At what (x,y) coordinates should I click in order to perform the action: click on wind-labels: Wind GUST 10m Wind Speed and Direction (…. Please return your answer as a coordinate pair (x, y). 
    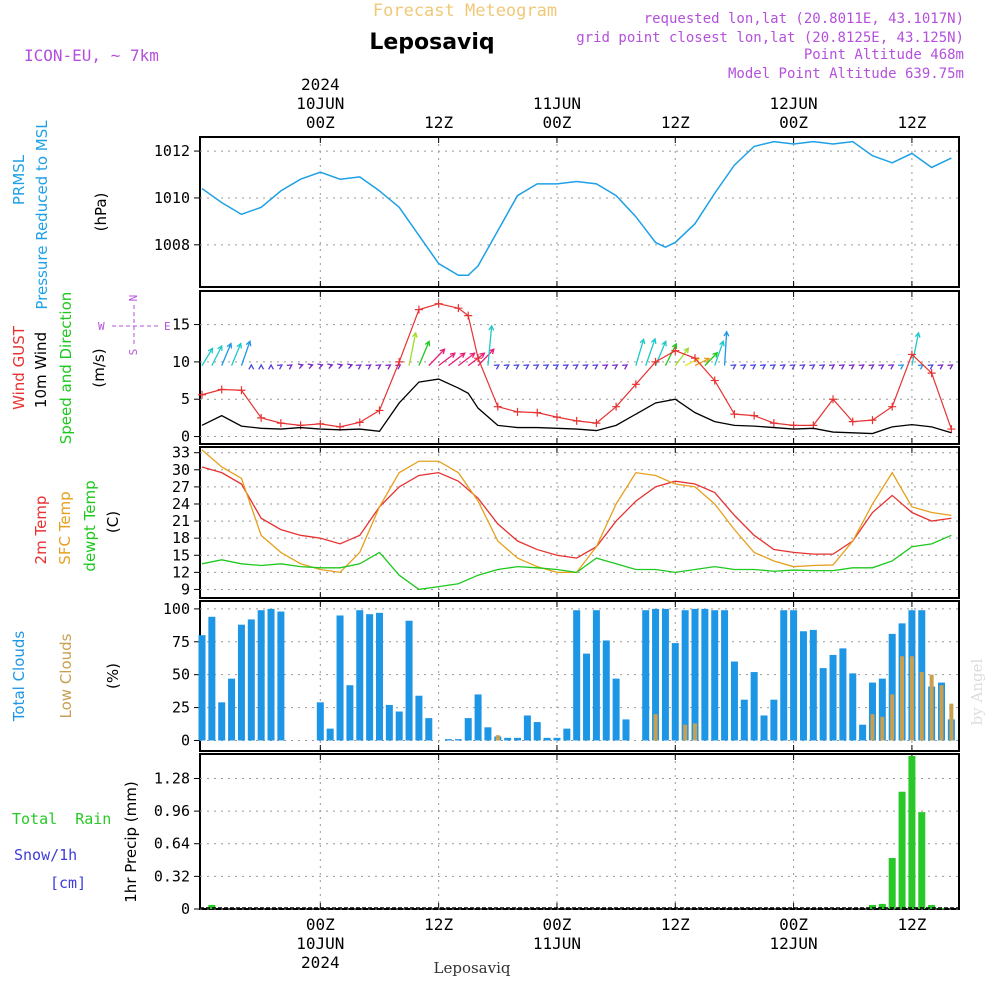
    Looking at the image, I should click on (59, 368).